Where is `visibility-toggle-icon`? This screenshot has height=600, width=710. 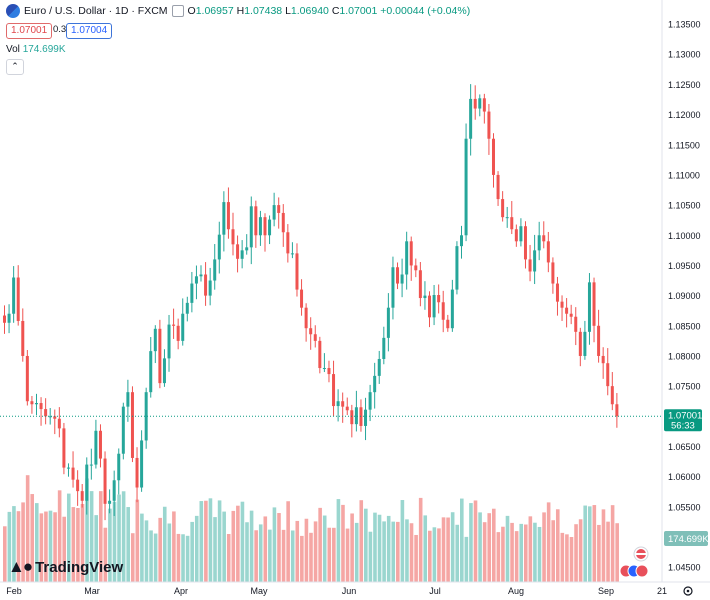 visibility-toggle-icon is located at coordinates (177, 11).